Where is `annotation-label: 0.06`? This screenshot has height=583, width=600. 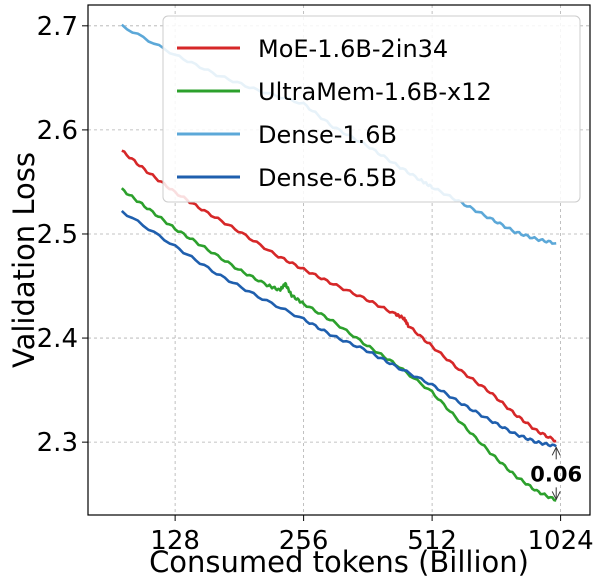 annotation-label: 0.06 is located at coordinates (556, 474).